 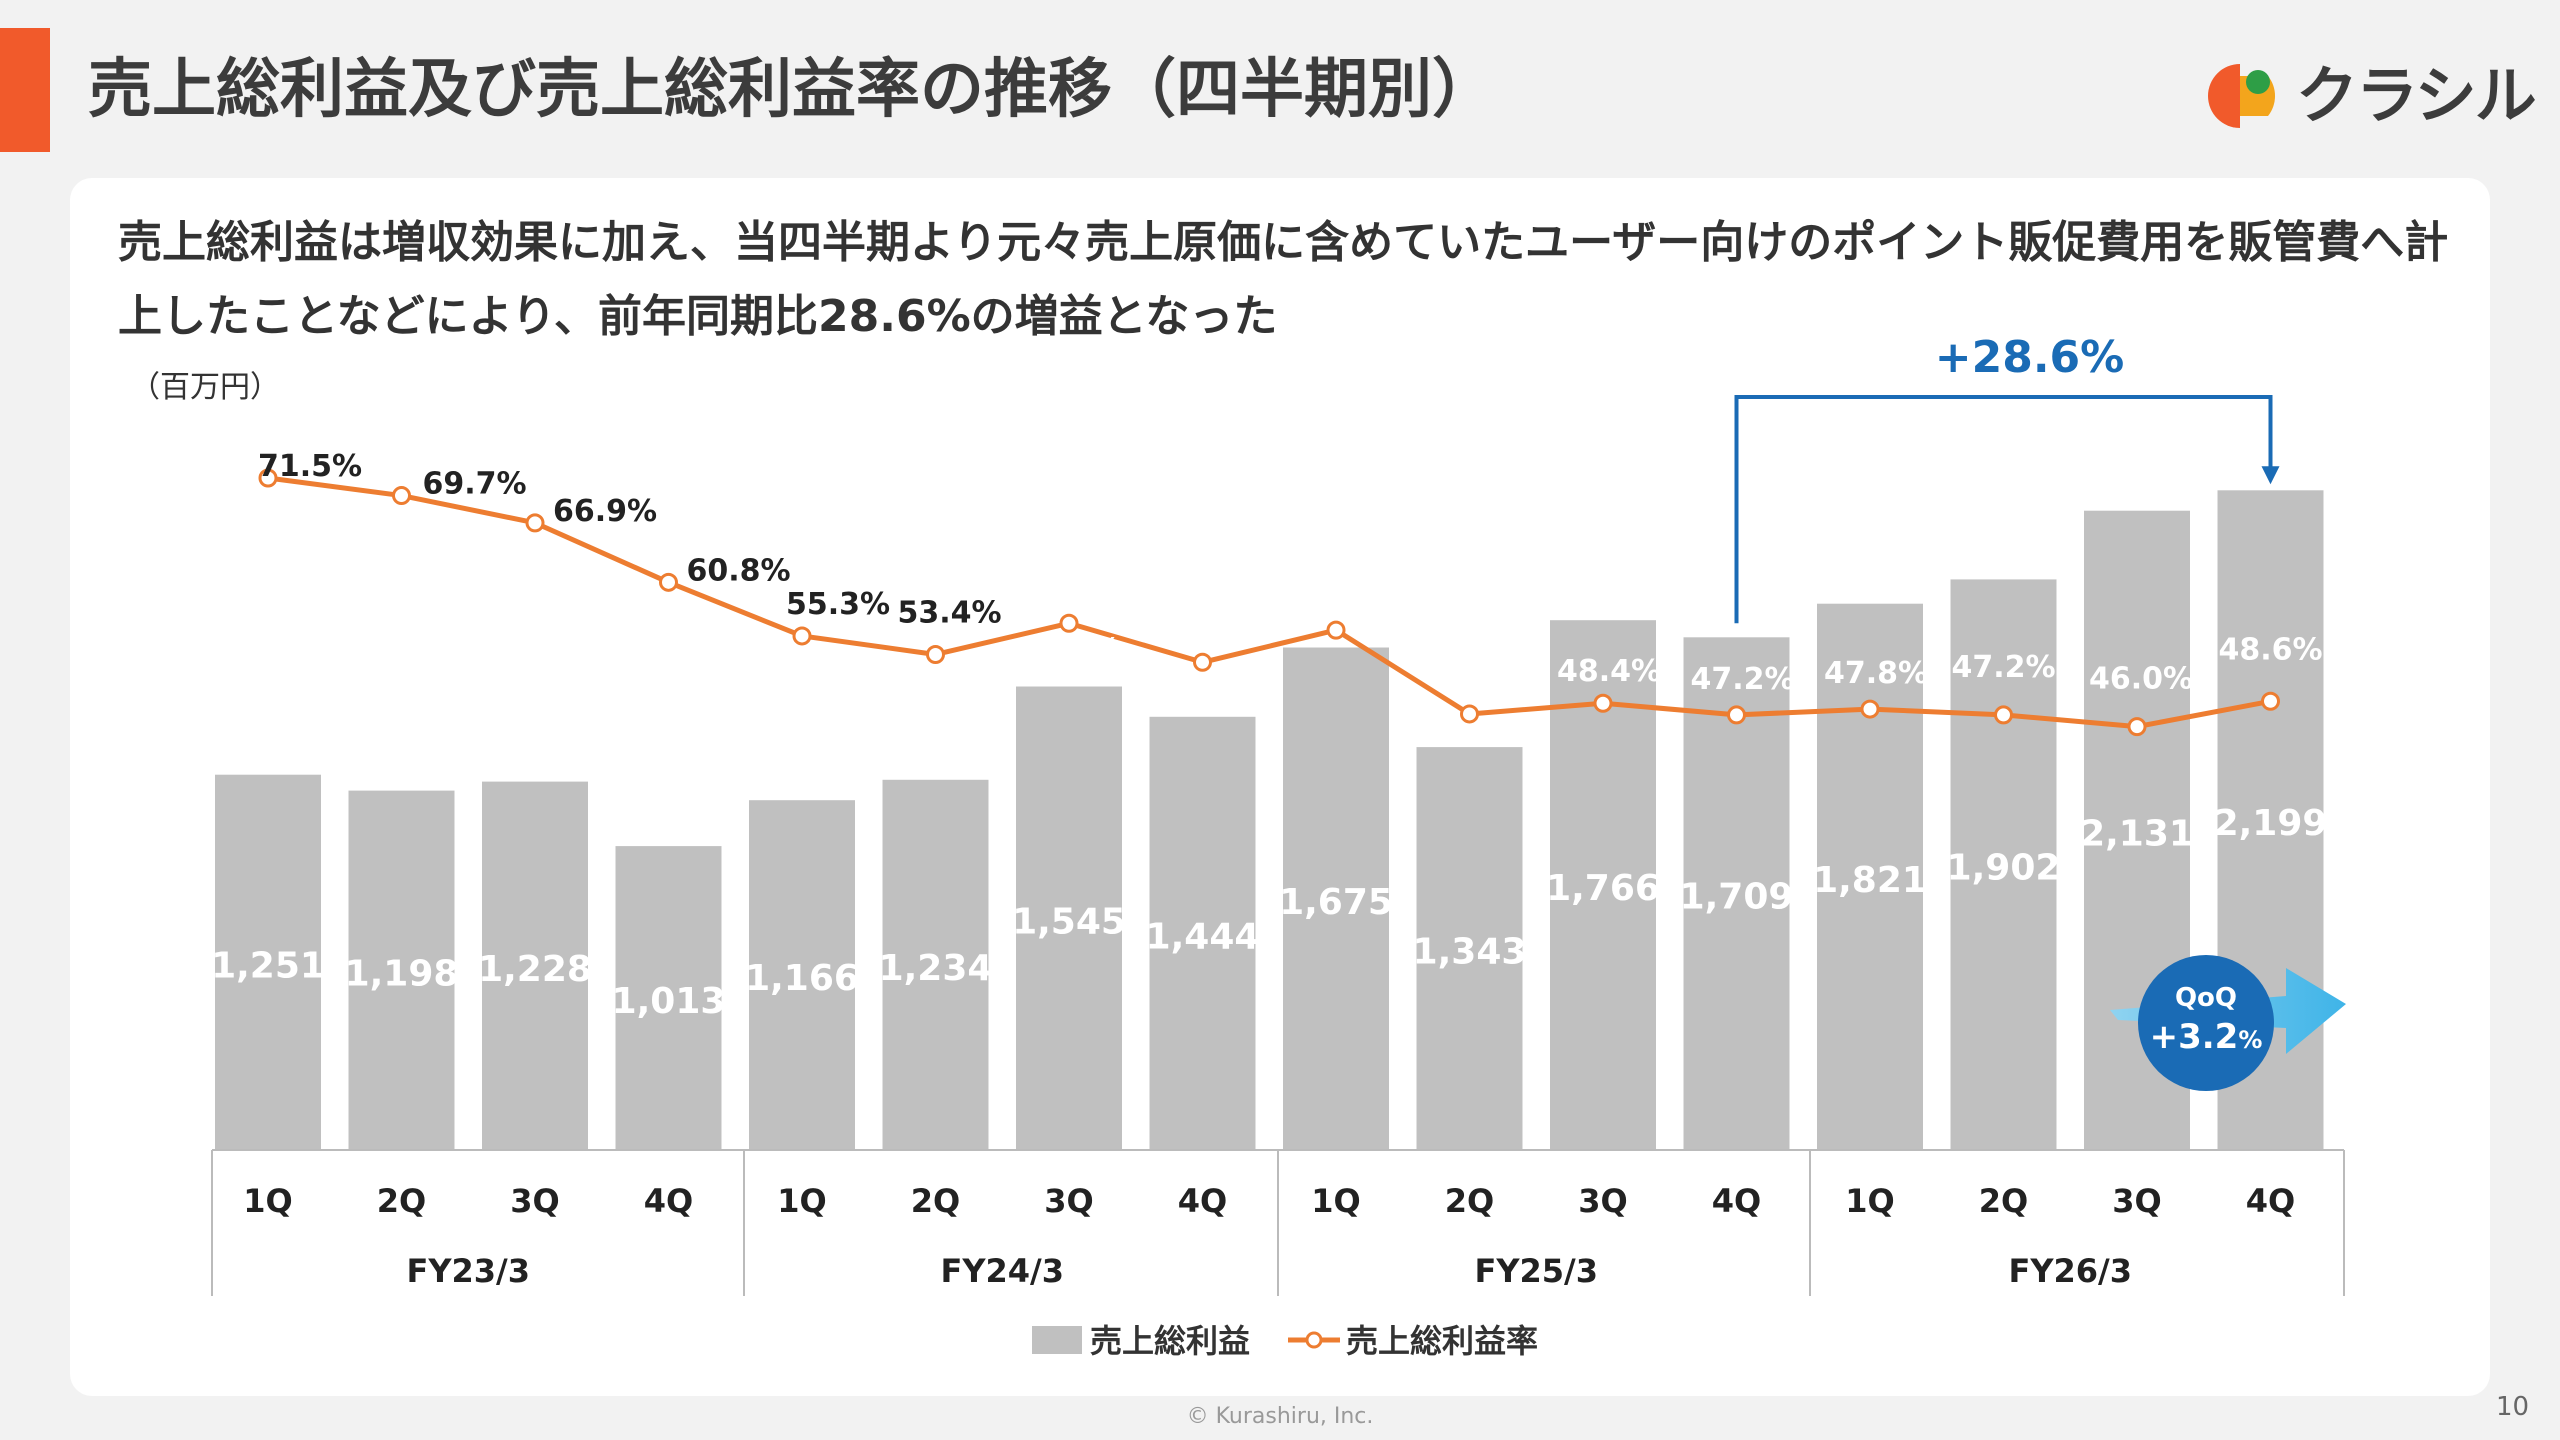 What do you see at coordinates (1876, 673) in the screenshot?
I see `margin-value-label: 47.8%` at bounding box center [1876, 673].